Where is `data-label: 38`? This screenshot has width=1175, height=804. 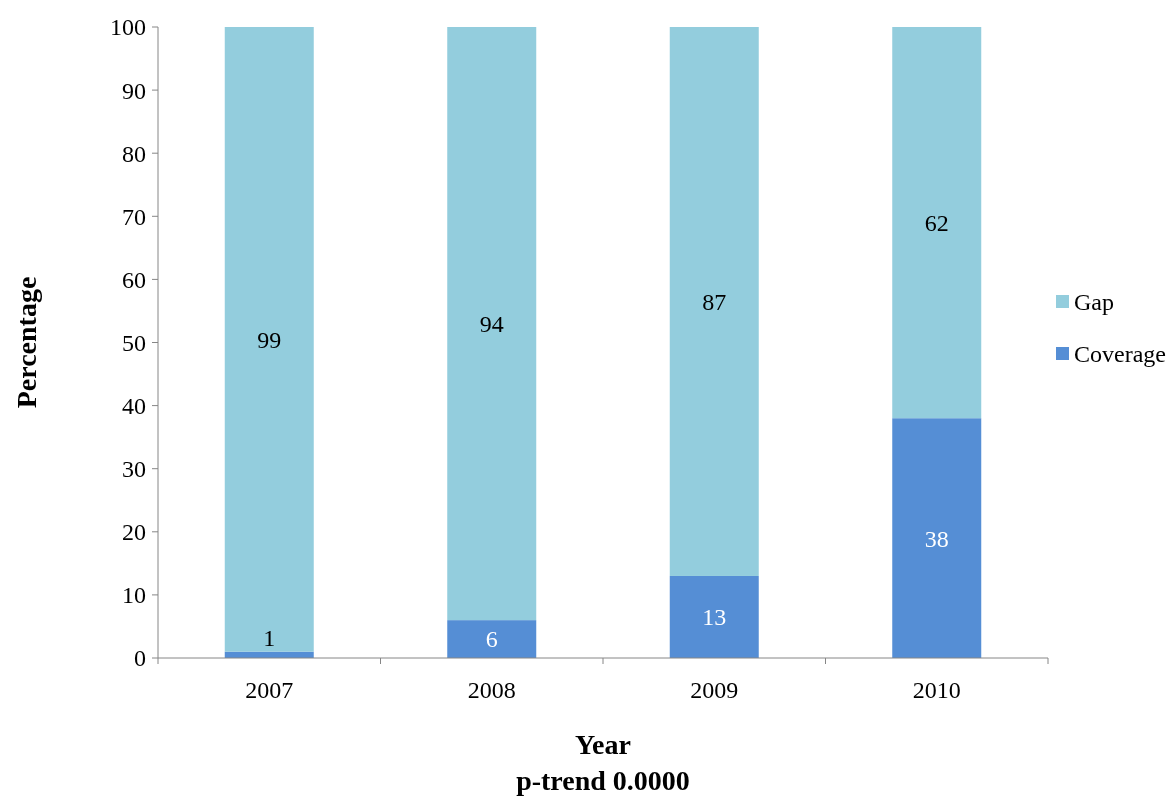 data-label: 38 is located at coordinates (936, 538).